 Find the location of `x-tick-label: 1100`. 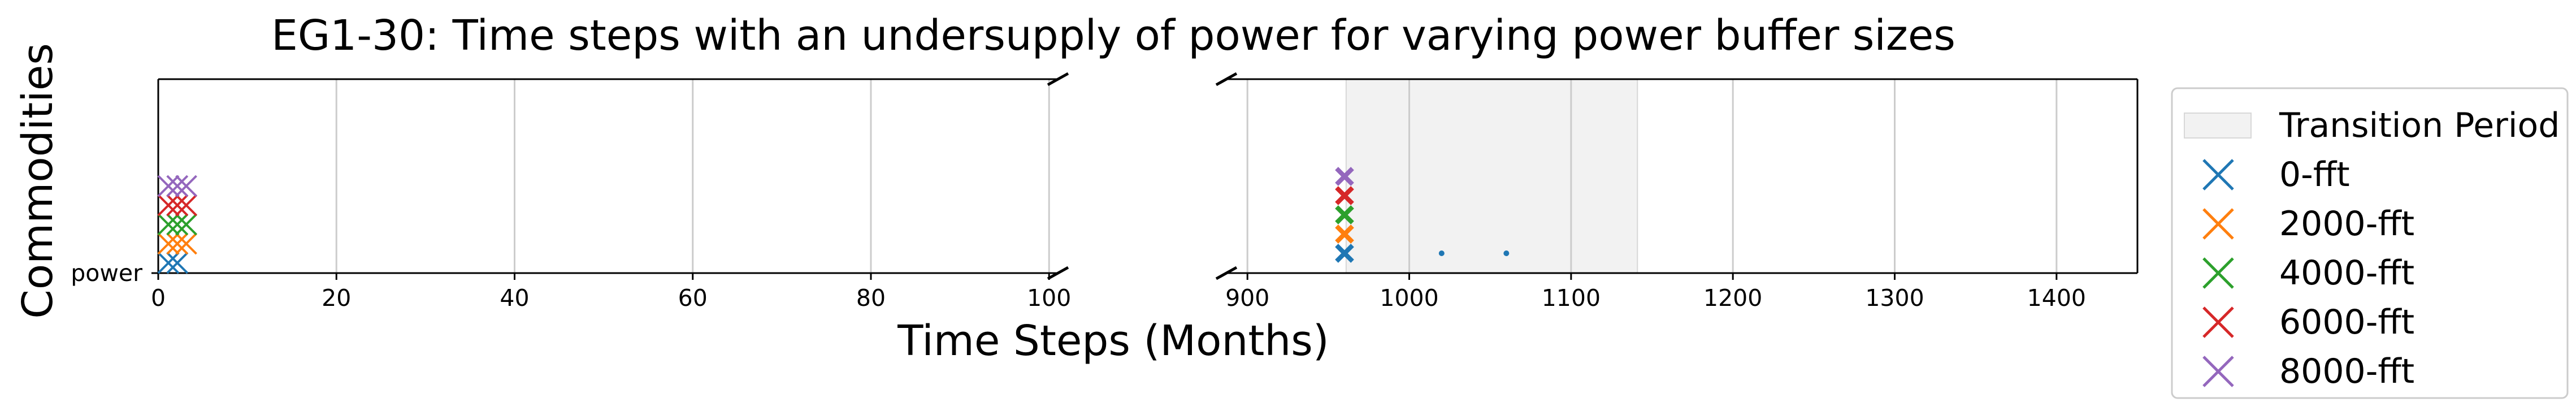

x-tick-label: 1100 is located at coordinates (1571, 298).